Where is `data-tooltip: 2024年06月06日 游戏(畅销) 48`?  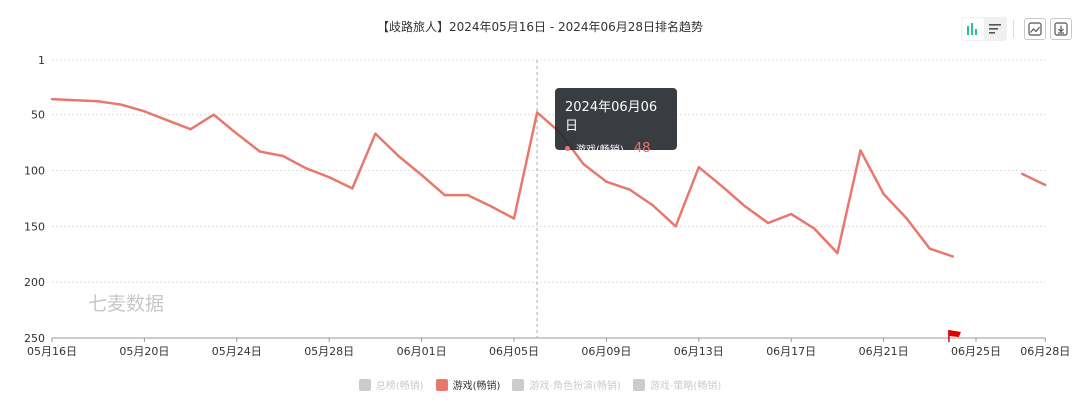 data-tooltip: 2024年06月06日 游戏(畅销) 48 is located at coordinates (616, 122).